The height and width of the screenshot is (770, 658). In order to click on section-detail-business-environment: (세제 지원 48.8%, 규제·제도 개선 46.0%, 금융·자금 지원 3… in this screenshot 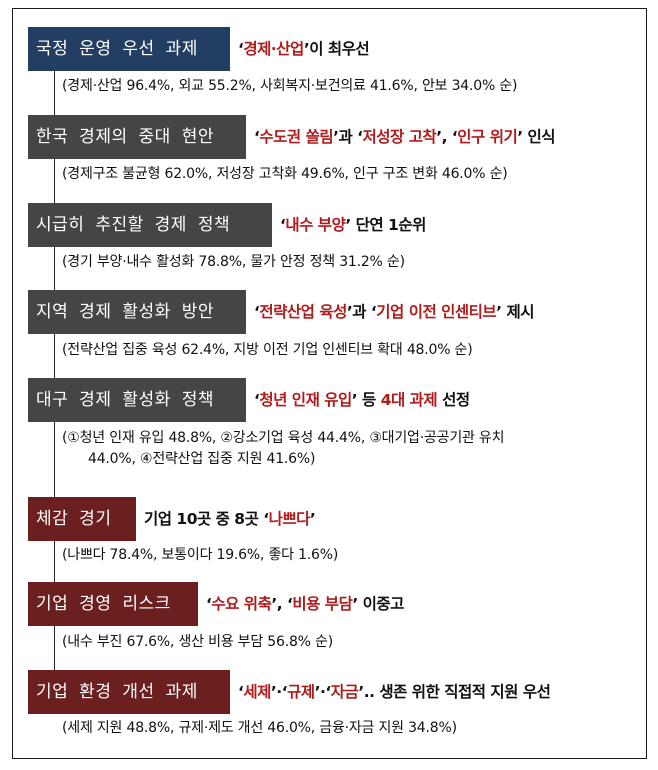, I will do `click(259, 728)`.